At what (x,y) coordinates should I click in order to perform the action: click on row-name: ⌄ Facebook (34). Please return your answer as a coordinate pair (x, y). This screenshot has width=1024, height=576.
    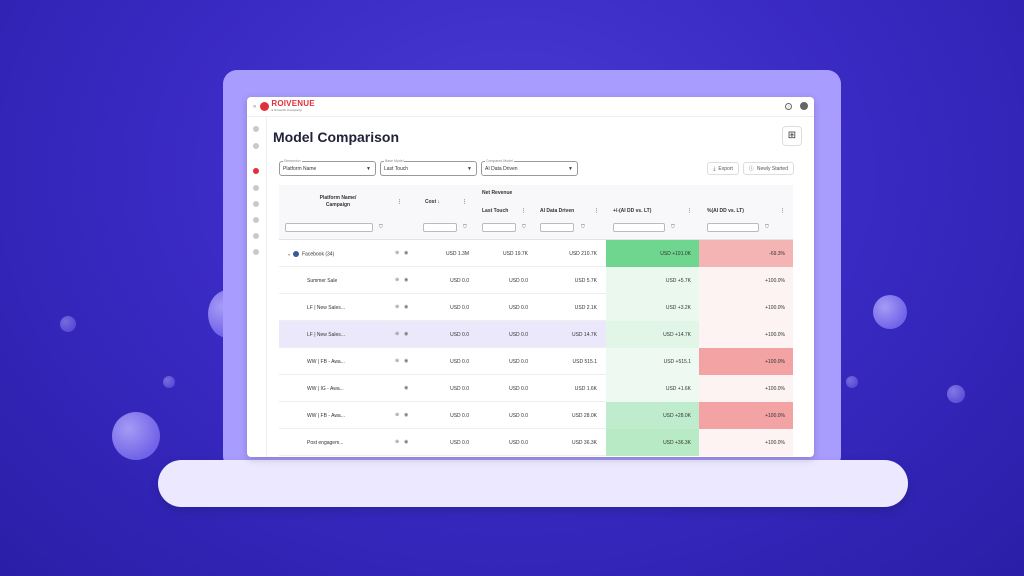
    Looking at the image, I should click on (311, 254).